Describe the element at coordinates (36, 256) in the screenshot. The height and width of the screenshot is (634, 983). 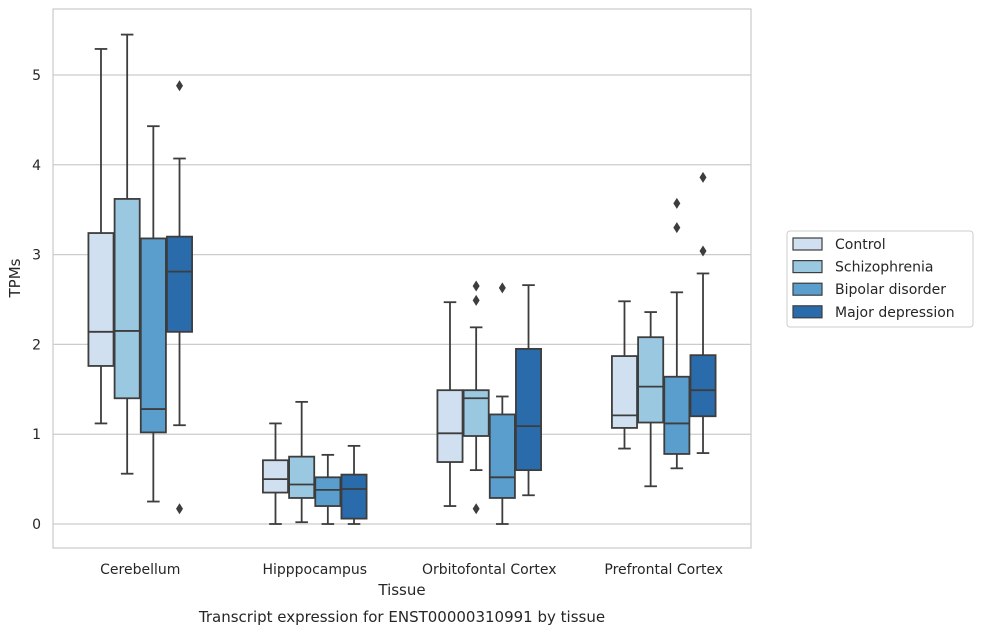
I see `y-tick-label-3: 3` at that location.